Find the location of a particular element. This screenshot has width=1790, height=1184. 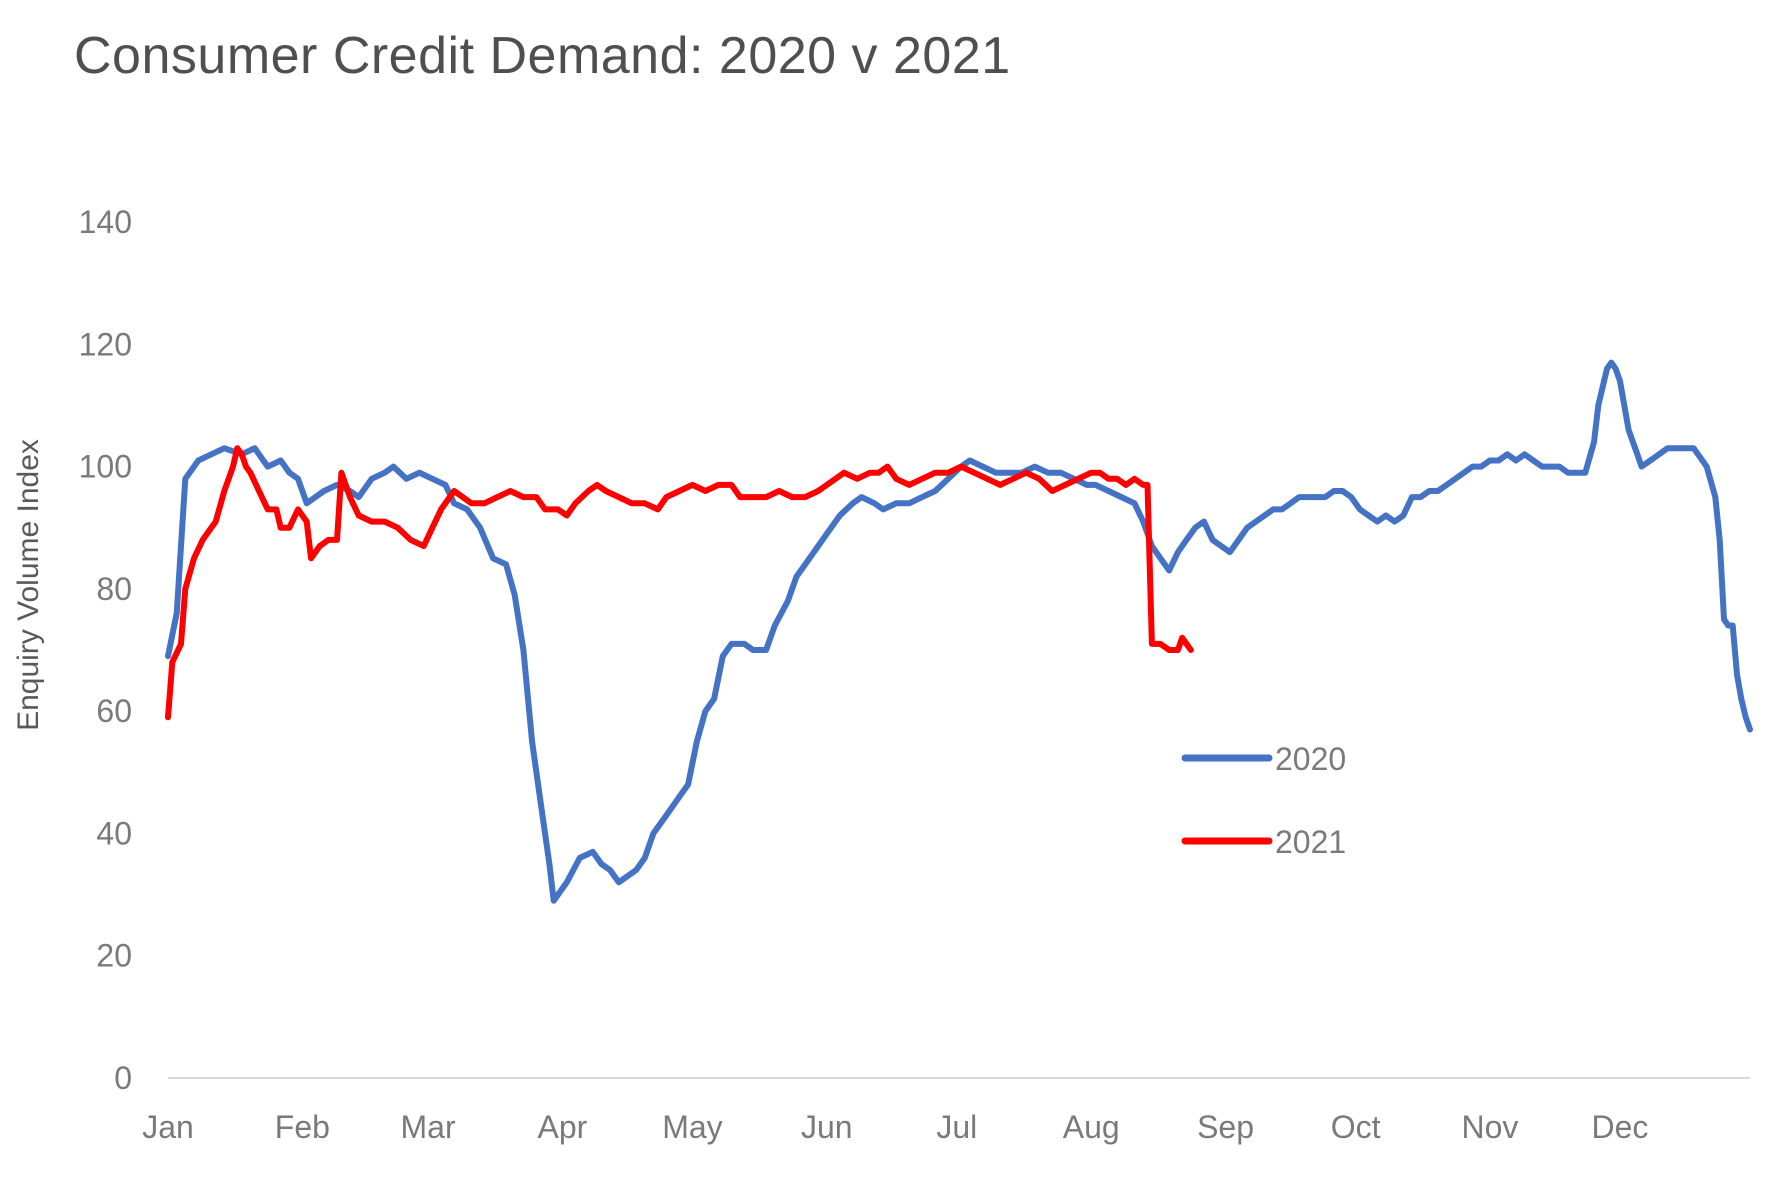

x-tick-label-dec: Dec is located at coordinates (1620, 1127).